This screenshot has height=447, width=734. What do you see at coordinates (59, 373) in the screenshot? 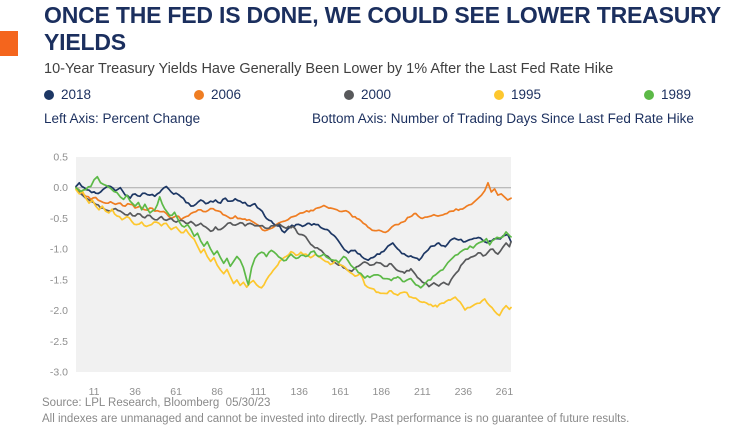
I see `y-tick-label: -3.0` at bounding box center [59, 373].